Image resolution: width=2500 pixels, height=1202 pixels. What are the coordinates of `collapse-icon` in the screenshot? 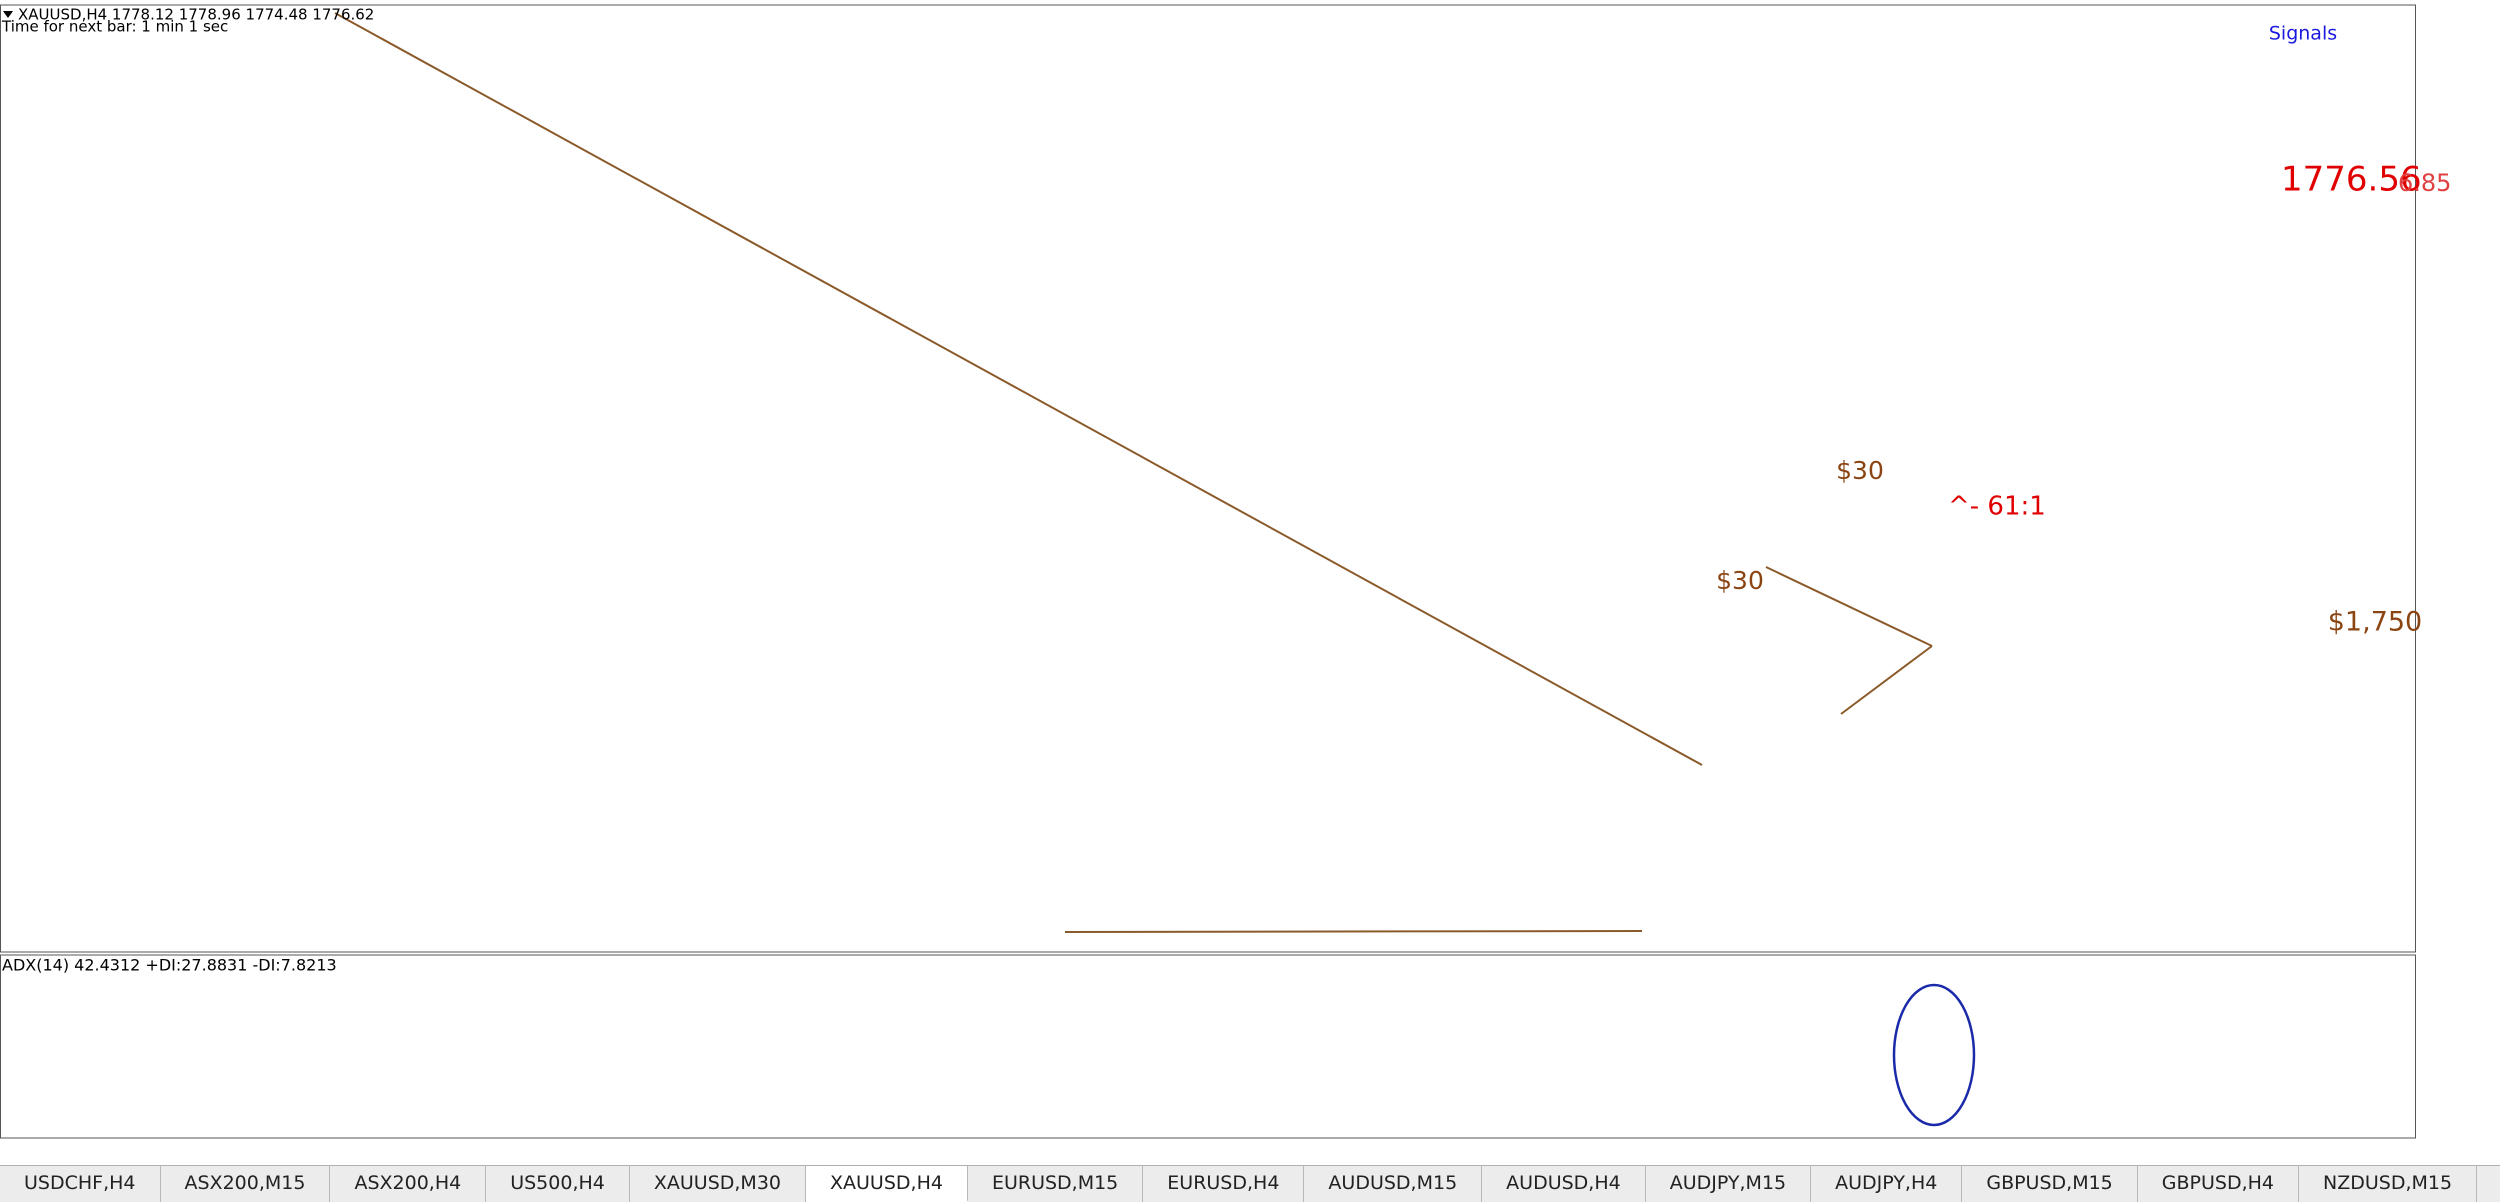 It's located at (8, 14).